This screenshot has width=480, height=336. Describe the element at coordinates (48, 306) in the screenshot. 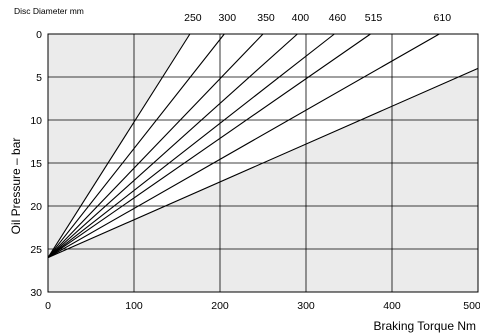

I see `x-tick-label: 0` at that location.